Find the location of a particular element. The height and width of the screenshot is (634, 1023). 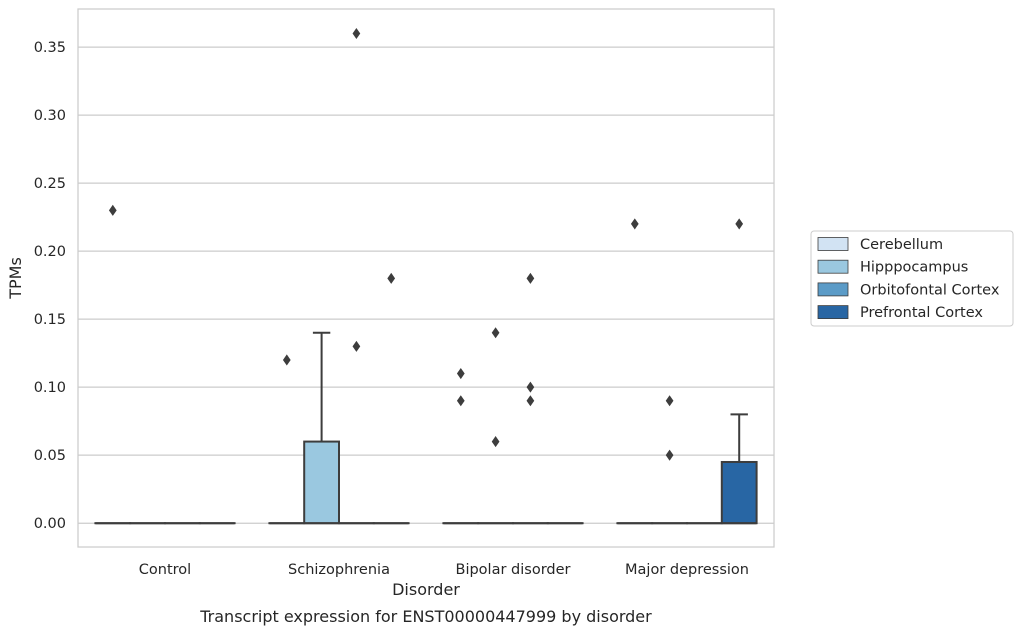

x-axis-title: Disorder is located at coordinates (426, 589).